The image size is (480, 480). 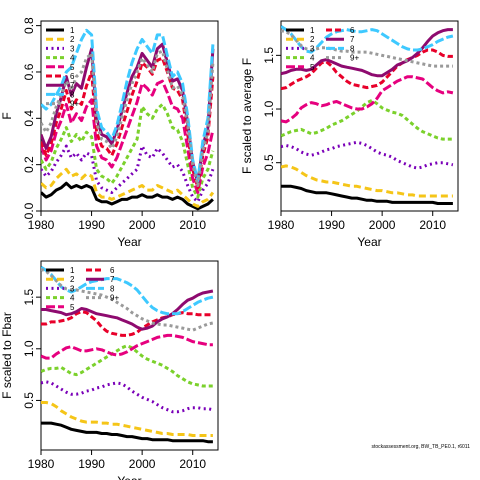 I want to click on y-axis-label: F scaled to Fbar, so click(x=7, y=355).